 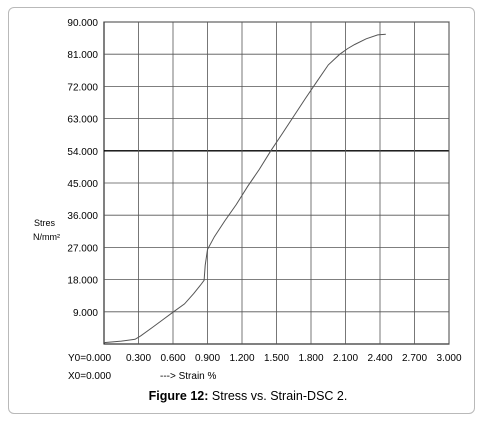 I want to click on x-tick-label: 1.500, so click(x=276, y=358).